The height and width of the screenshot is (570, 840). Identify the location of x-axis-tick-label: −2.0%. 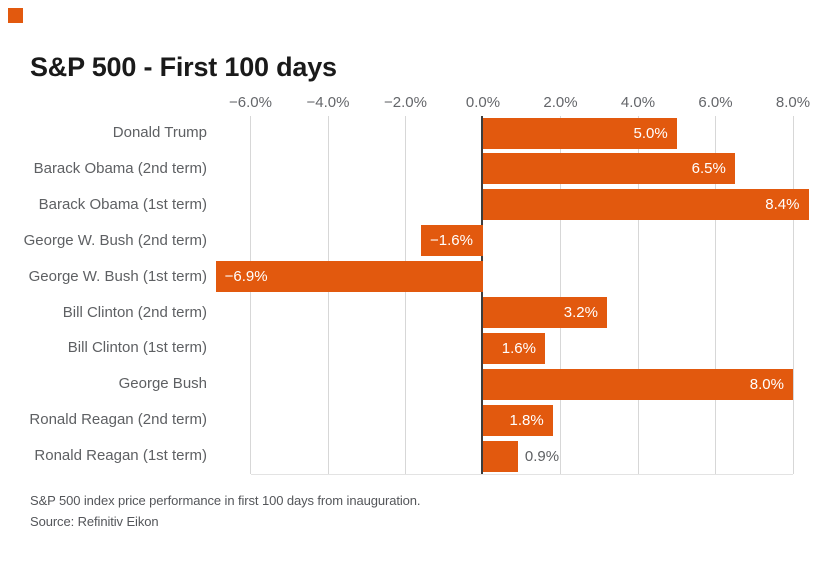
(405, 102).